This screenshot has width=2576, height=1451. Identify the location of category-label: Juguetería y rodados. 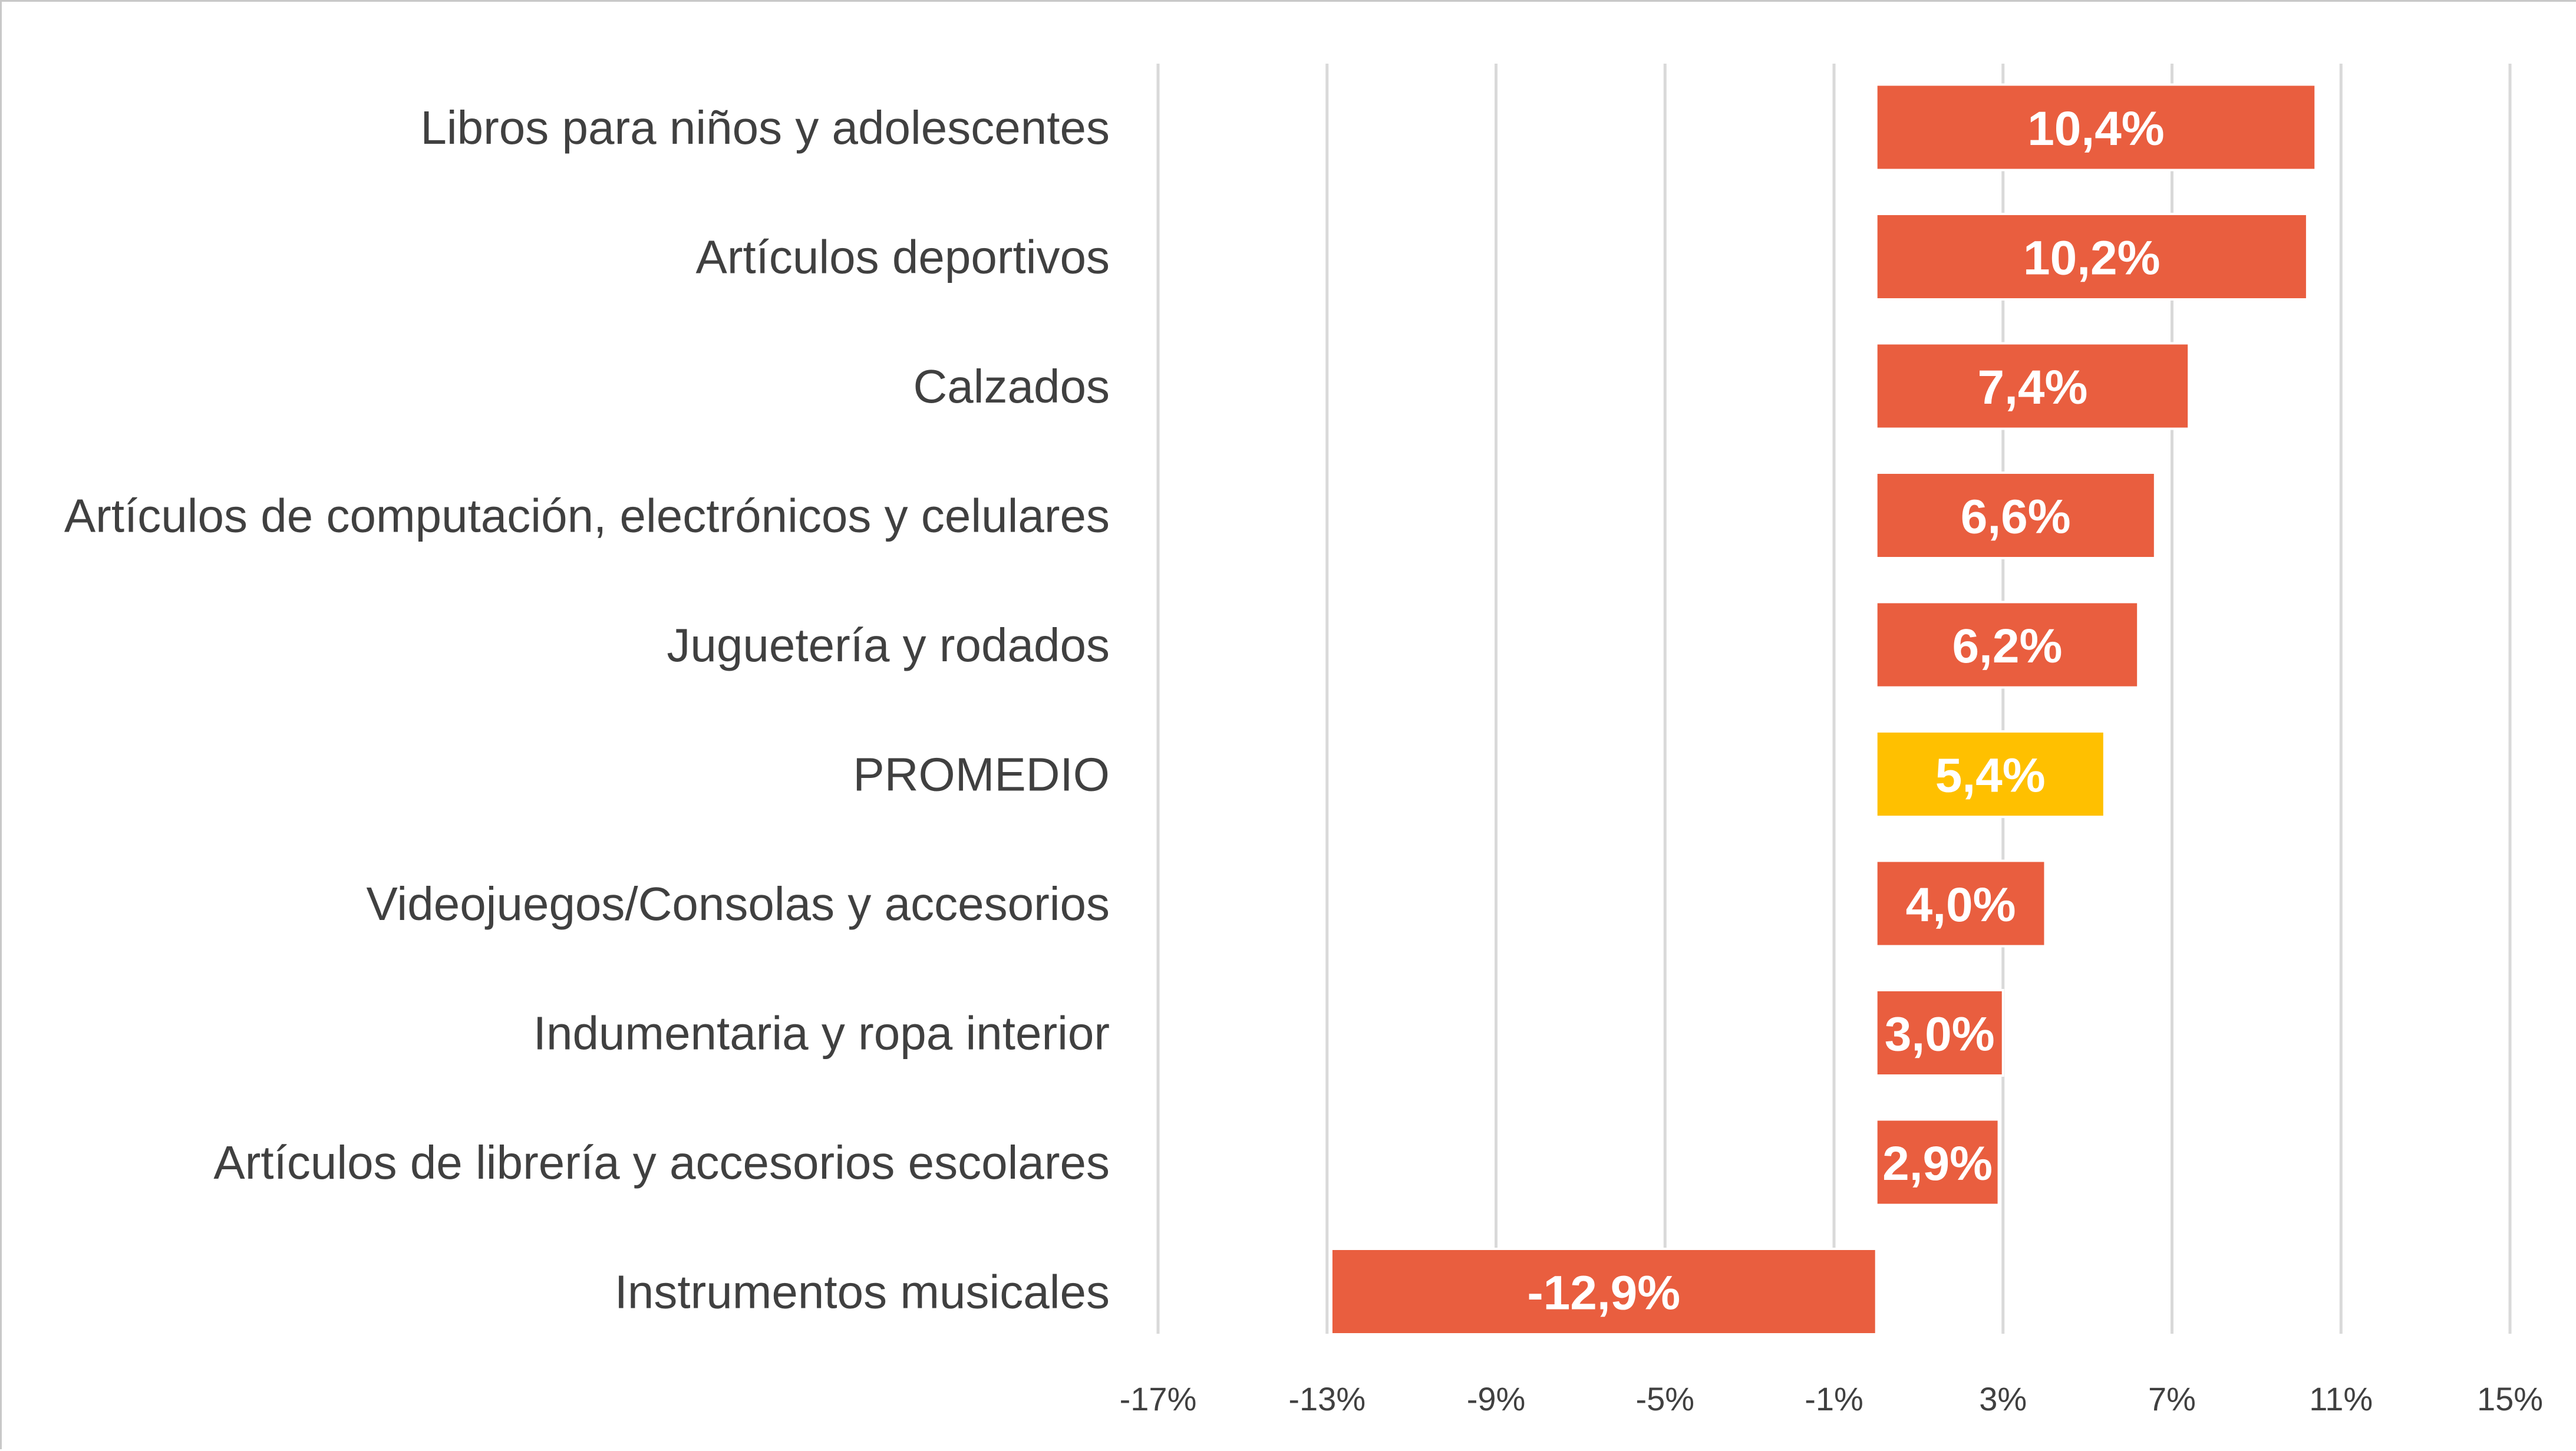
(889, 645).